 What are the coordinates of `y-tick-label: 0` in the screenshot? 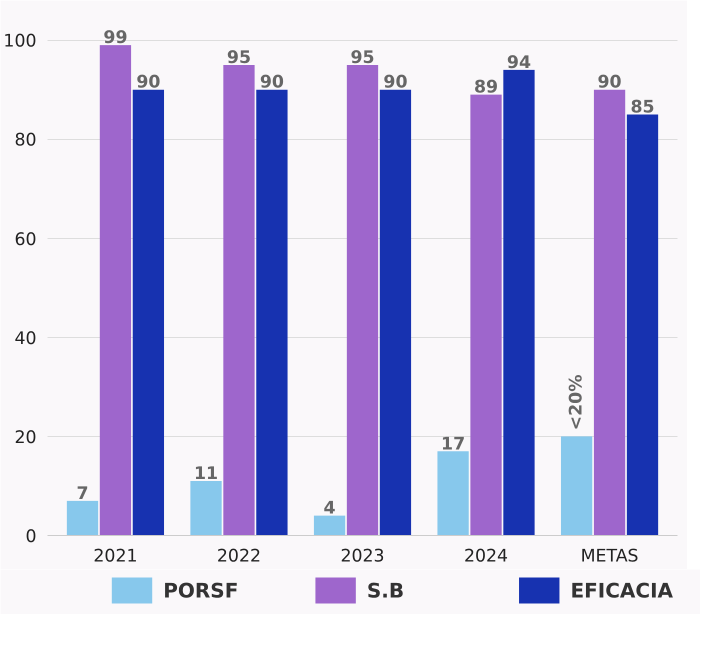 It's located at (31, 537).